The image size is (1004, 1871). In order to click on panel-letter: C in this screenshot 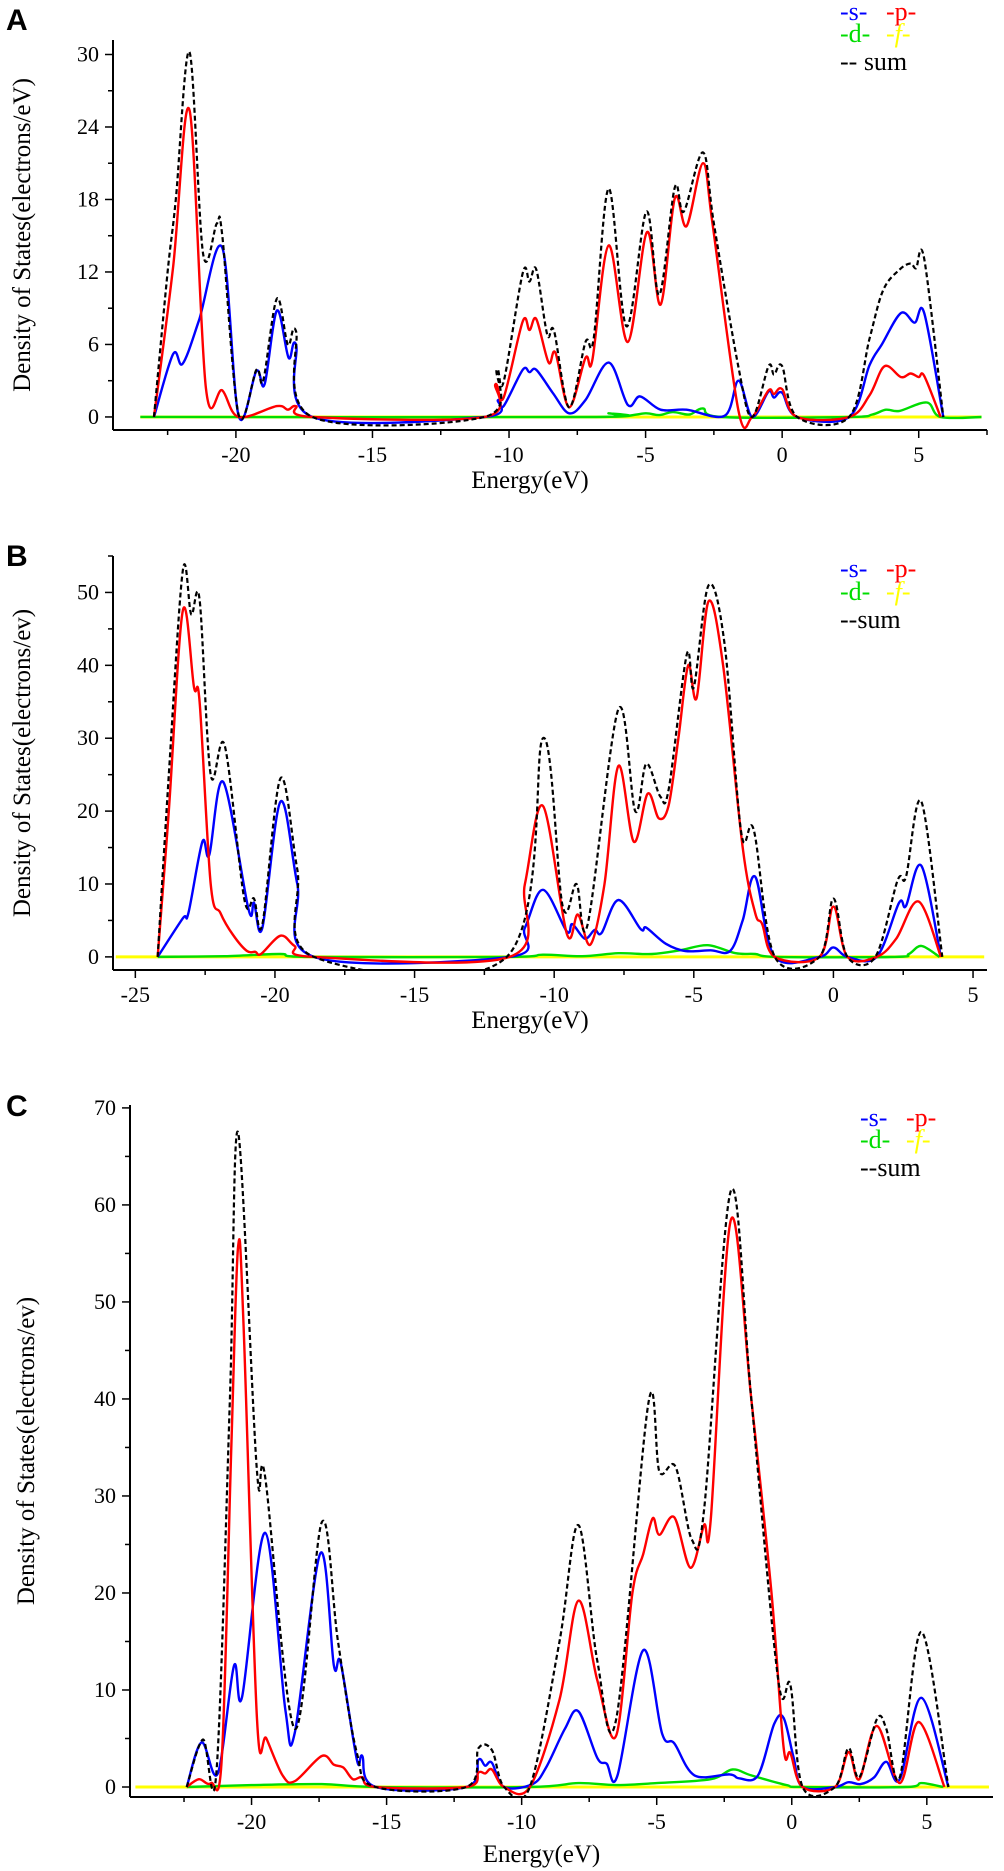, I will do `click(17, 1106)`.